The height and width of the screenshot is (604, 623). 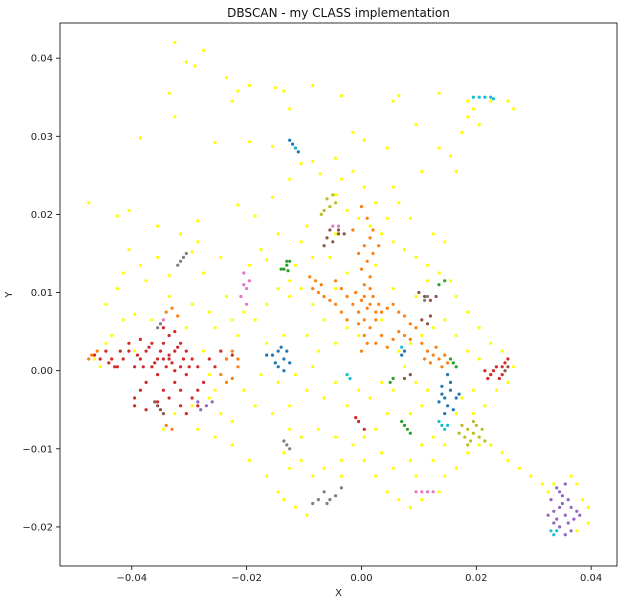 I want to click on cluster-8-point, so click(x=473, y=433).